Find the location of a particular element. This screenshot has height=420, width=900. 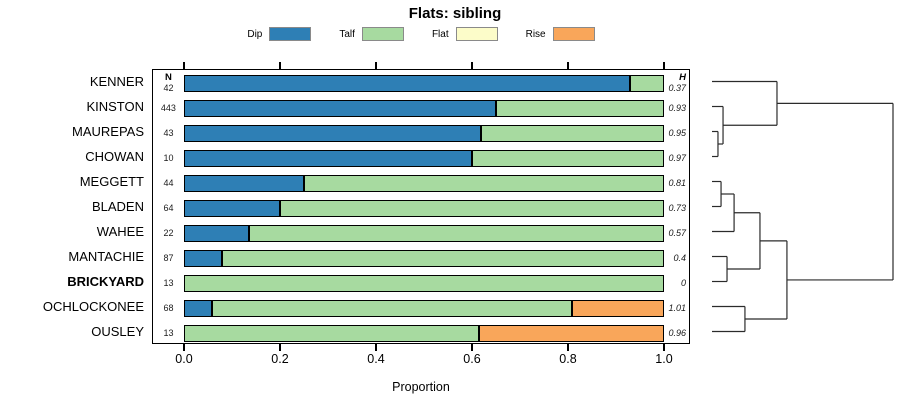

legend-item-dip: Dip is located at coordinates (279, 34).